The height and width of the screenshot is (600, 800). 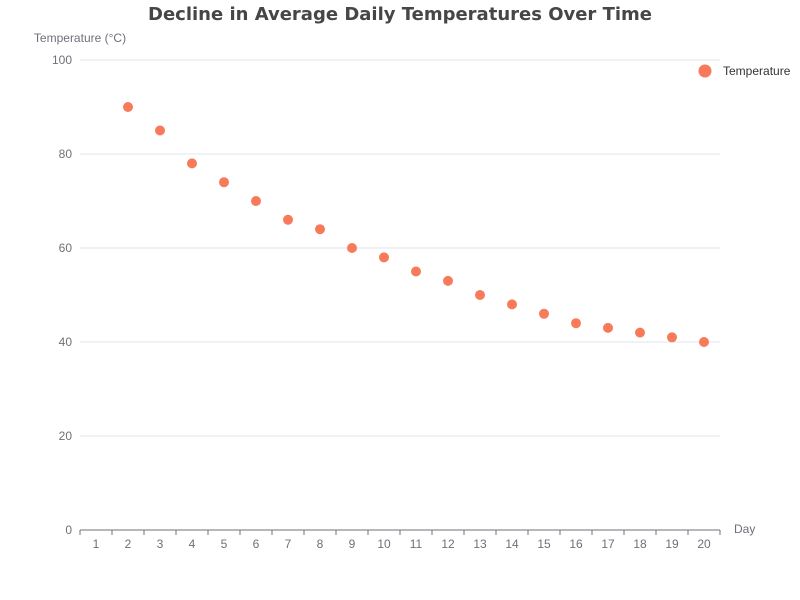 I want to click on x-tick-label-14: 14, so click(x=512, y=544).